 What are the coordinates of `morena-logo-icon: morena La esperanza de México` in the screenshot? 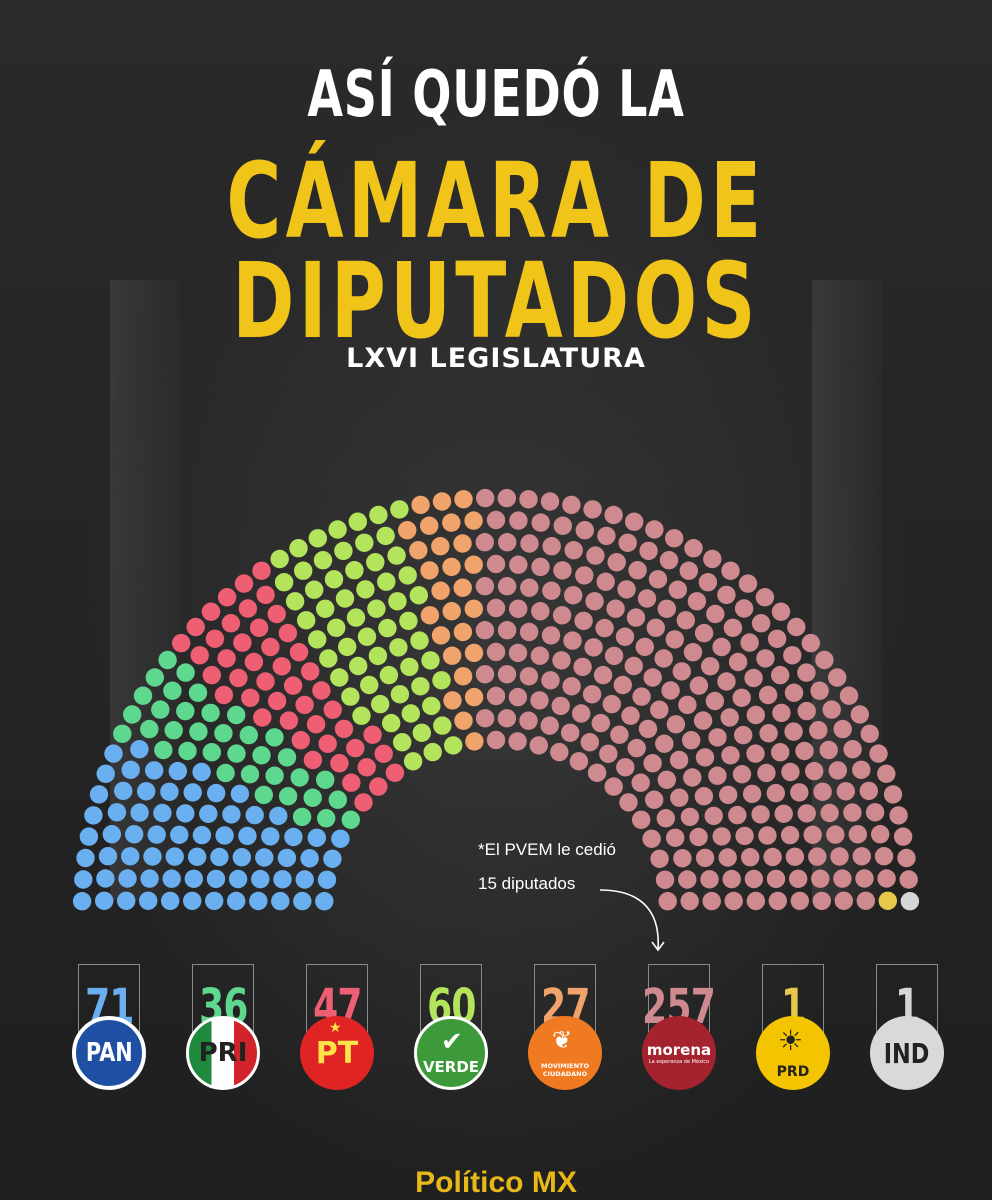 It's located at (679, 1053).